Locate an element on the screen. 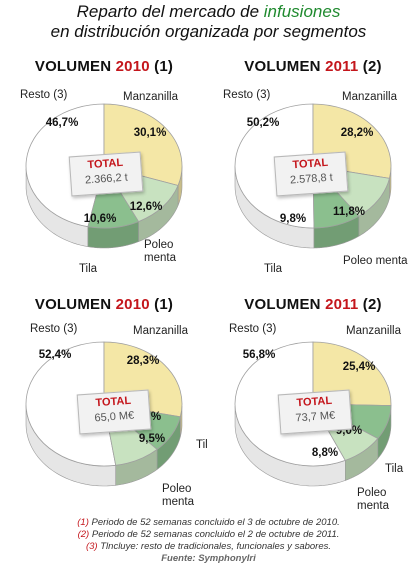 The width and height of the screenshot is (417, 570). pct-label-poleo-menta: 8,8% is located at coordinates (325, 453).